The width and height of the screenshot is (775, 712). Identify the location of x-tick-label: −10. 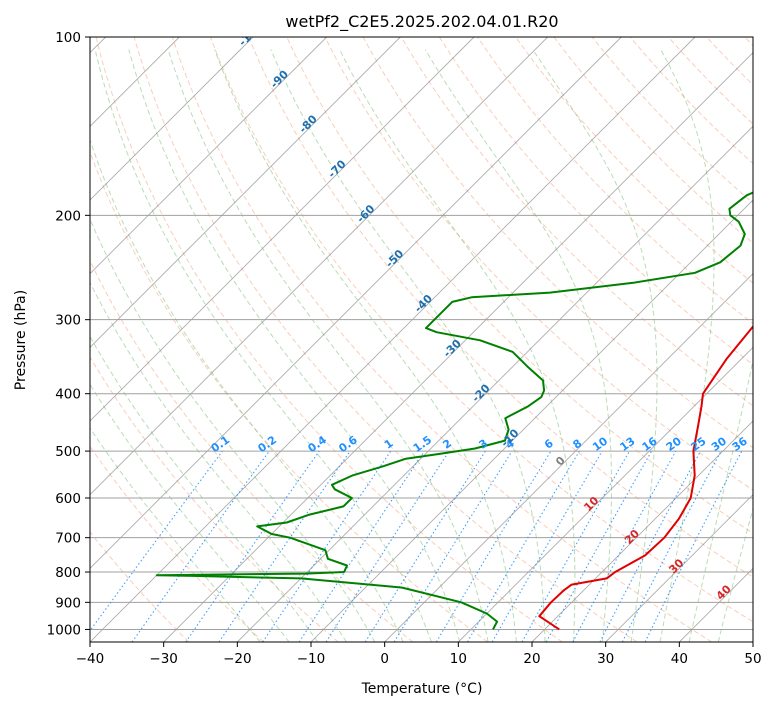
(311, 659).